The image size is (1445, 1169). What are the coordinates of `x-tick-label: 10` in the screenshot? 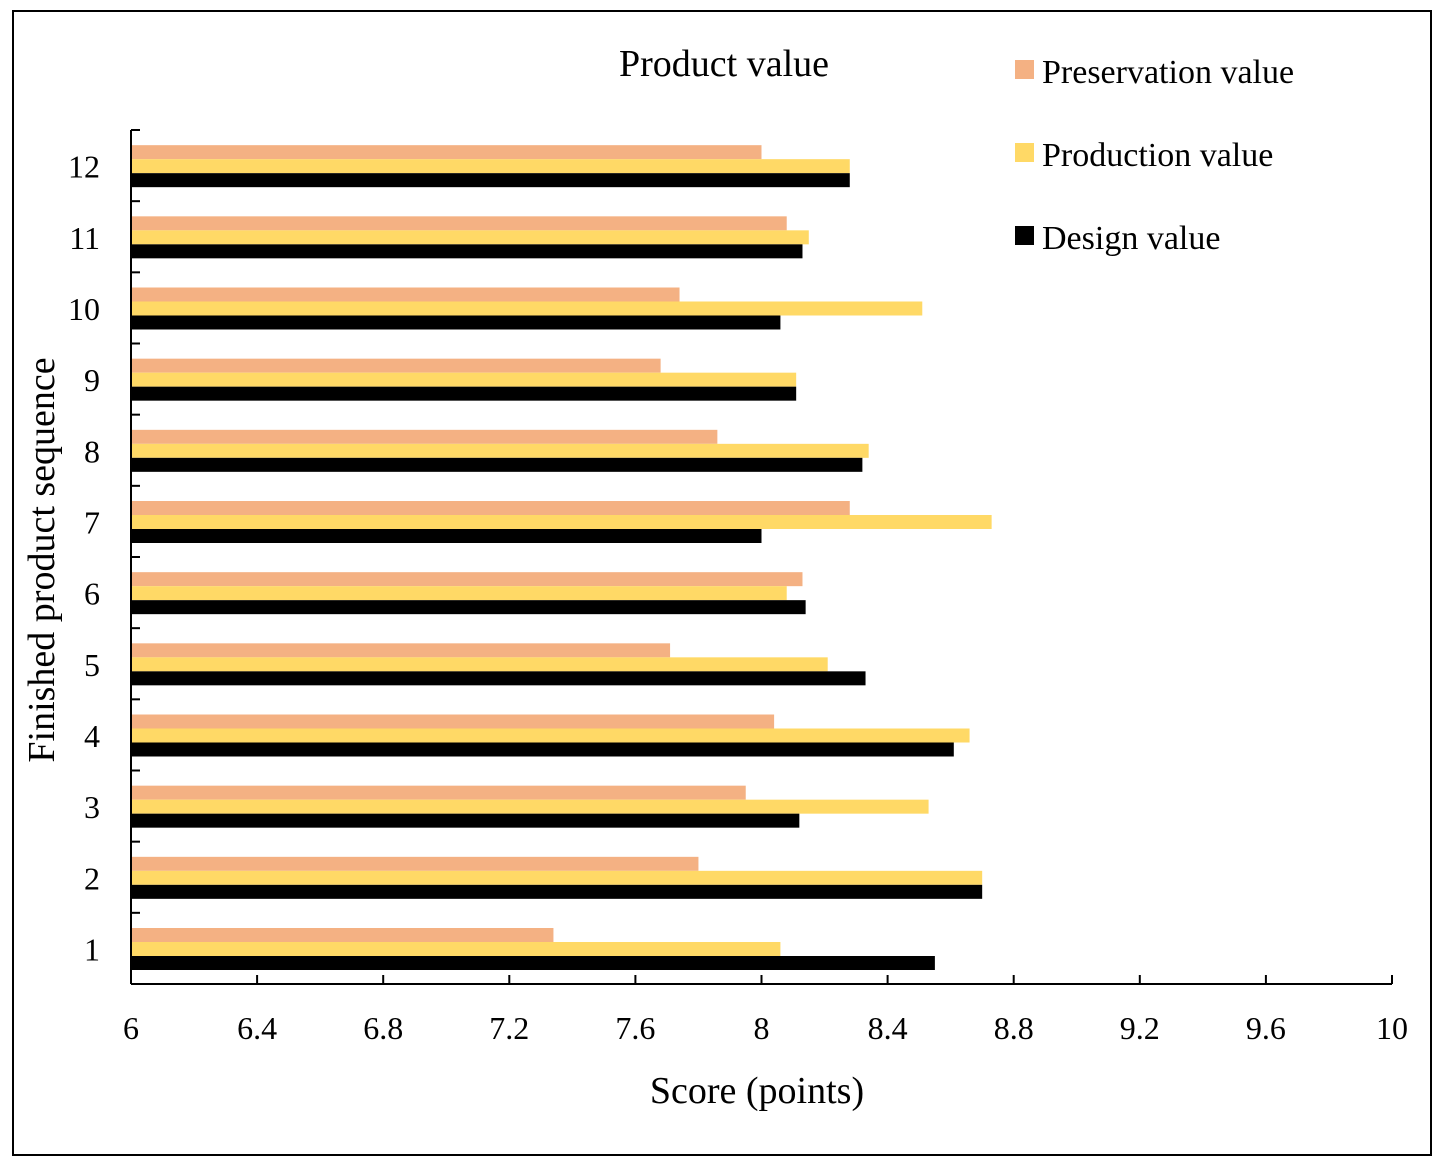 It's located at (1392, 1028).